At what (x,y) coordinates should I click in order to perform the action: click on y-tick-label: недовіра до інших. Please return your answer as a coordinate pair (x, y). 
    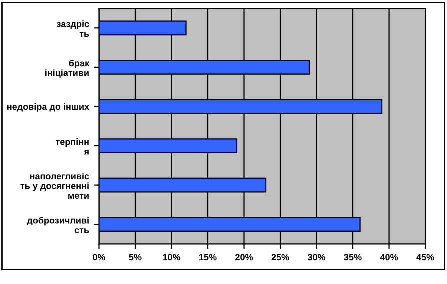
    Looking at the image, I should click on (49, 107).